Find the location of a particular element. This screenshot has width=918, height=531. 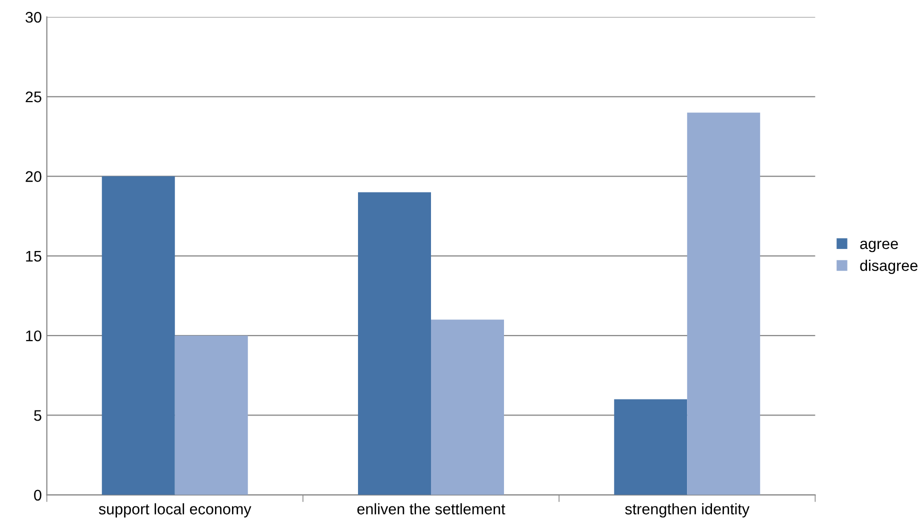

y-tick-label: 10 is located at coordinates (34, 336).